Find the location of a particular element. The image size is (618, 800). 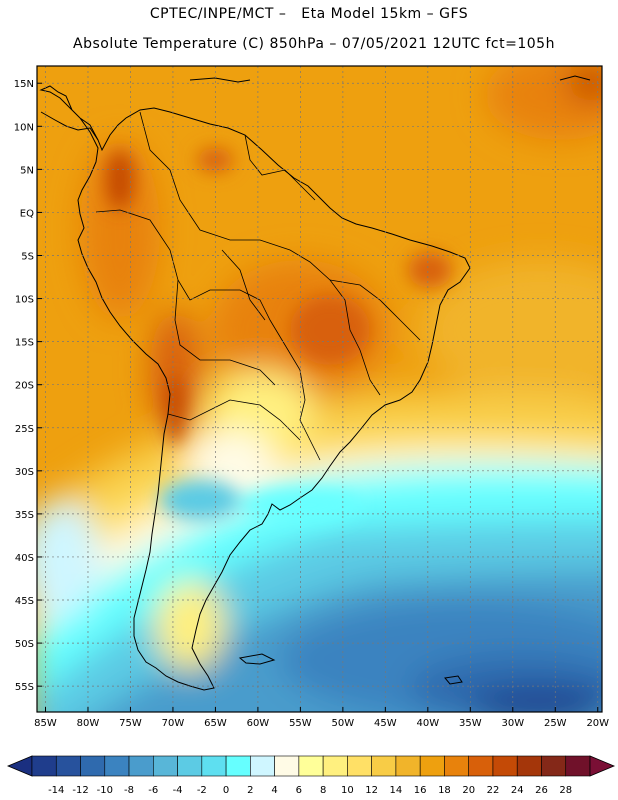

colorbar-label: 10 is located at coordinates (347, 790).